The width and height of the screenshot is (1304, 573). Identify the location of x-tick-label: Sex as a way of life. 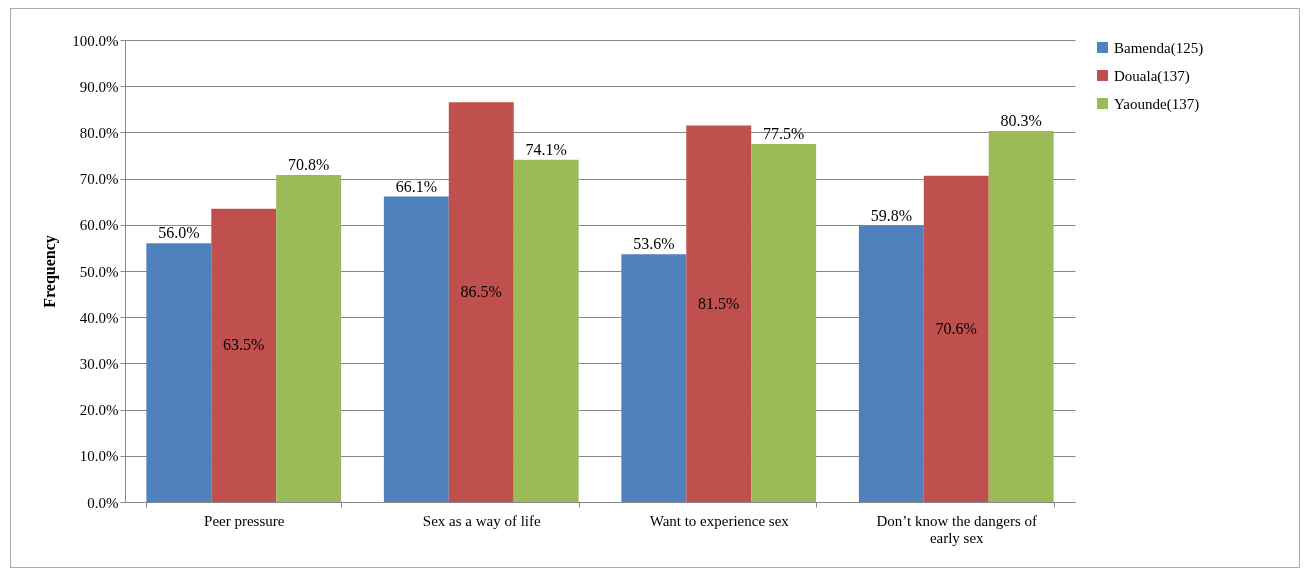
(482, 520).